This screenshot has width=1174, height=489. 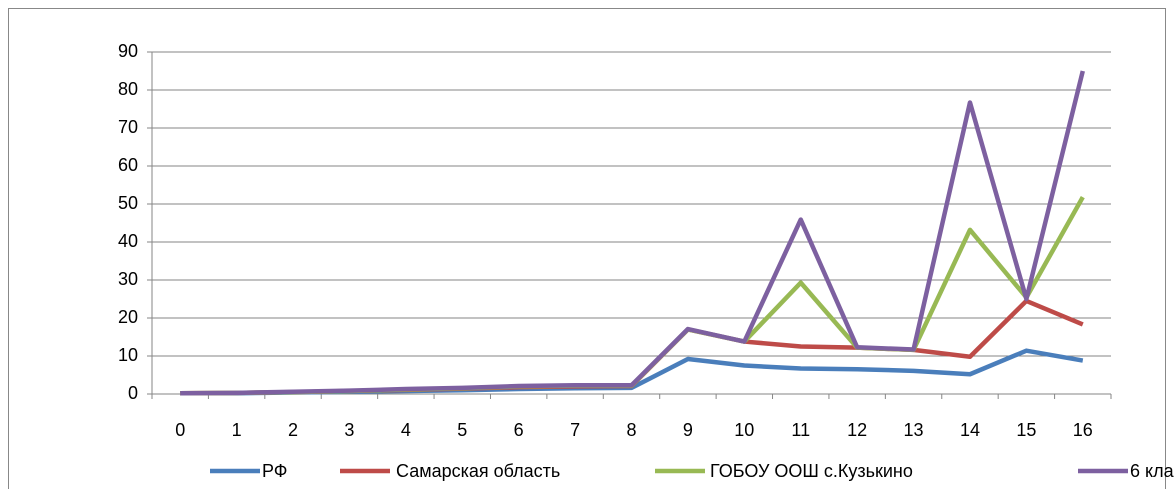 What do you see at coordinates (478, 471) in the screenshot?
I see `legend-label: Самарская область` at bounding box center [478, 471].